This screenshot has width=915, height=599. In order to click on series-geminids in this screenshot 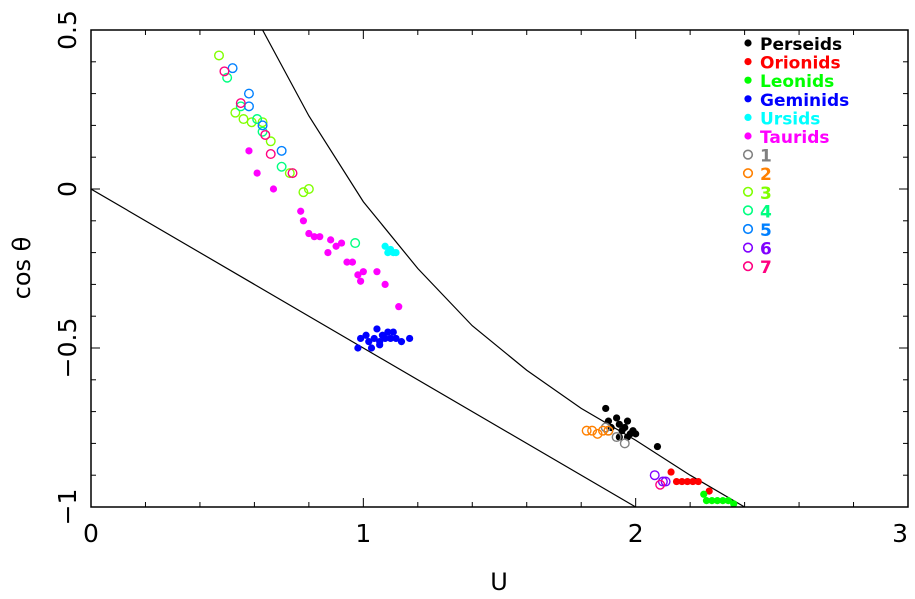, I will do `click(384, 338)`.